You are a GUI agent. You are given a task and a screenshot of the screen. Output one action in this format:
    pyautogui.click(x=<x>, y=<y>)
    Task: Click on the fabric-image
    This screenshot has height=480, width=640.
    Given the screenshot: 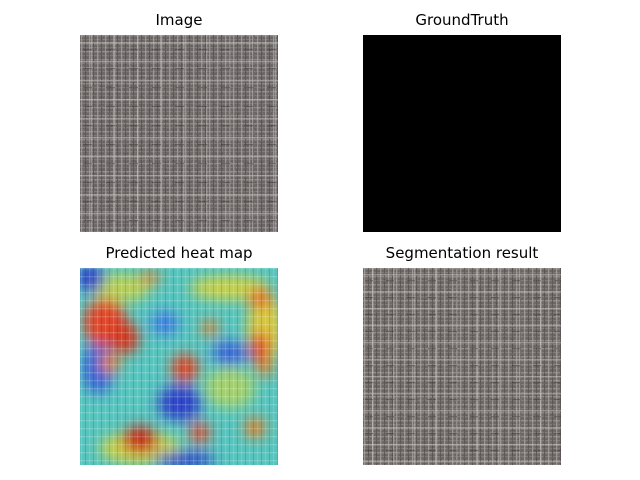 What is the action you would take?
    pyautogui.click(x=179, y=133)
    